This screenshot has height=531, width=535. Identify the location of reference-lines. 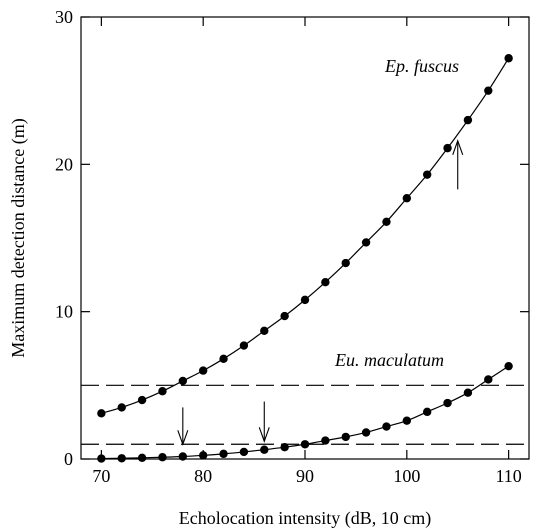
(305, 414).